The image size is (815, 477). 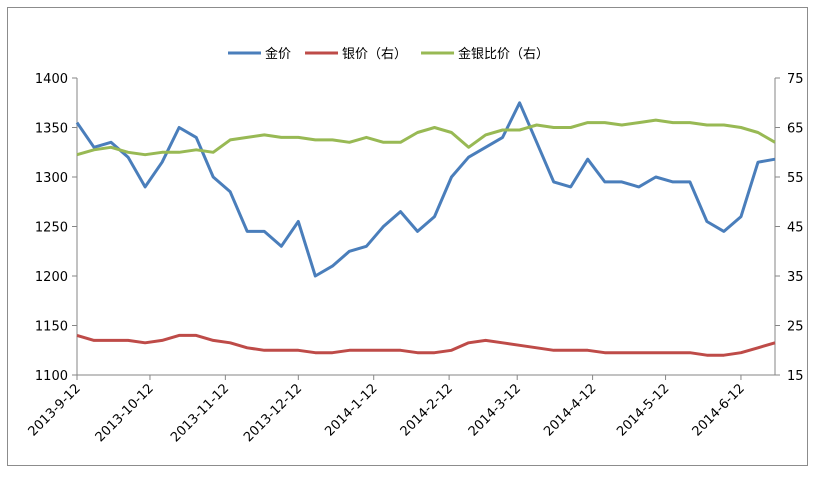 I want to click on y-tick-label: 1250, so click(x=51, y=228).